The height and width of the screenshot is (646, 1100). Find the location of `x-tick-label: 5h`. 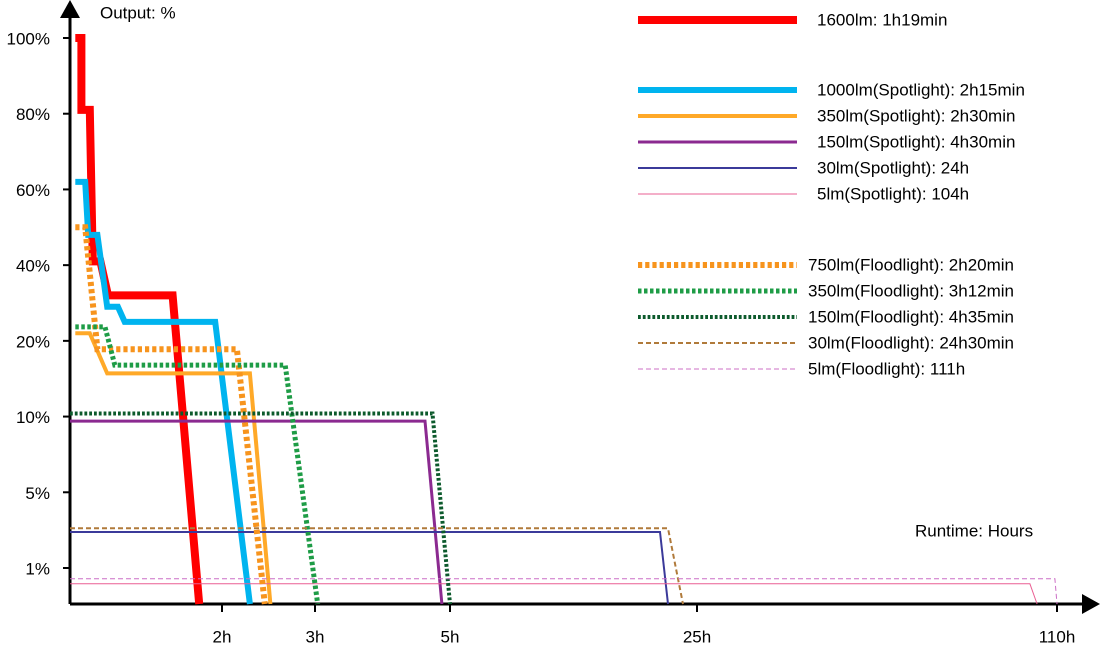

x-tick-label: 5h is located at coordinates (450, 636).